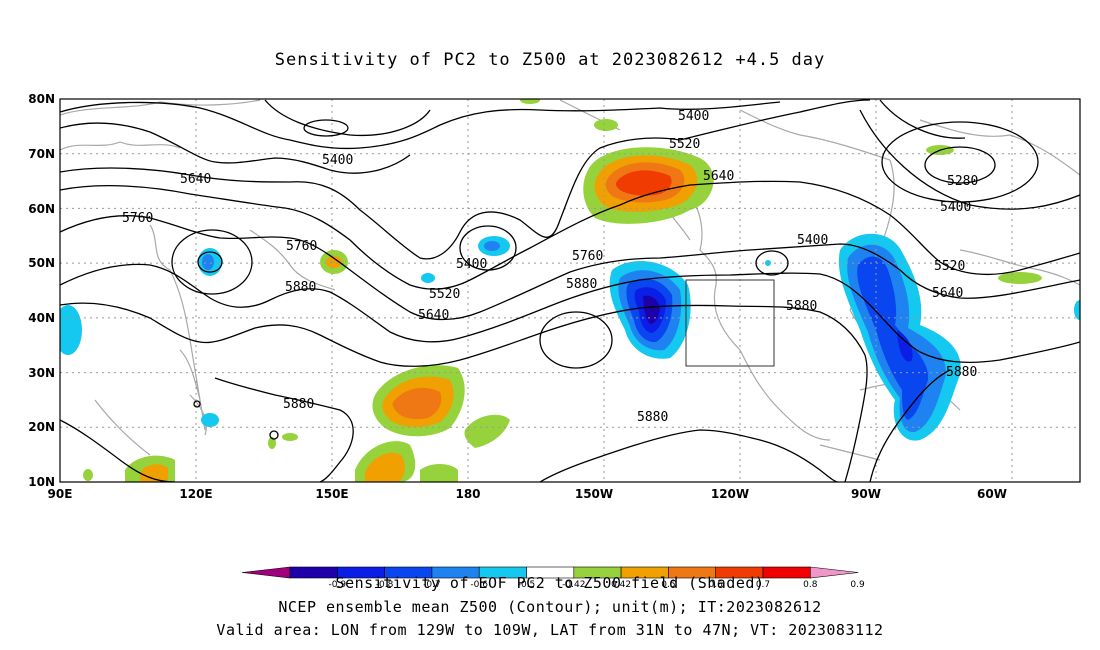 This screenshot has width=1100, height=650. Describe the element at coordinates (385, 585) in the screenshot. I see `colorbar-tick-label: -0.8` at that location.